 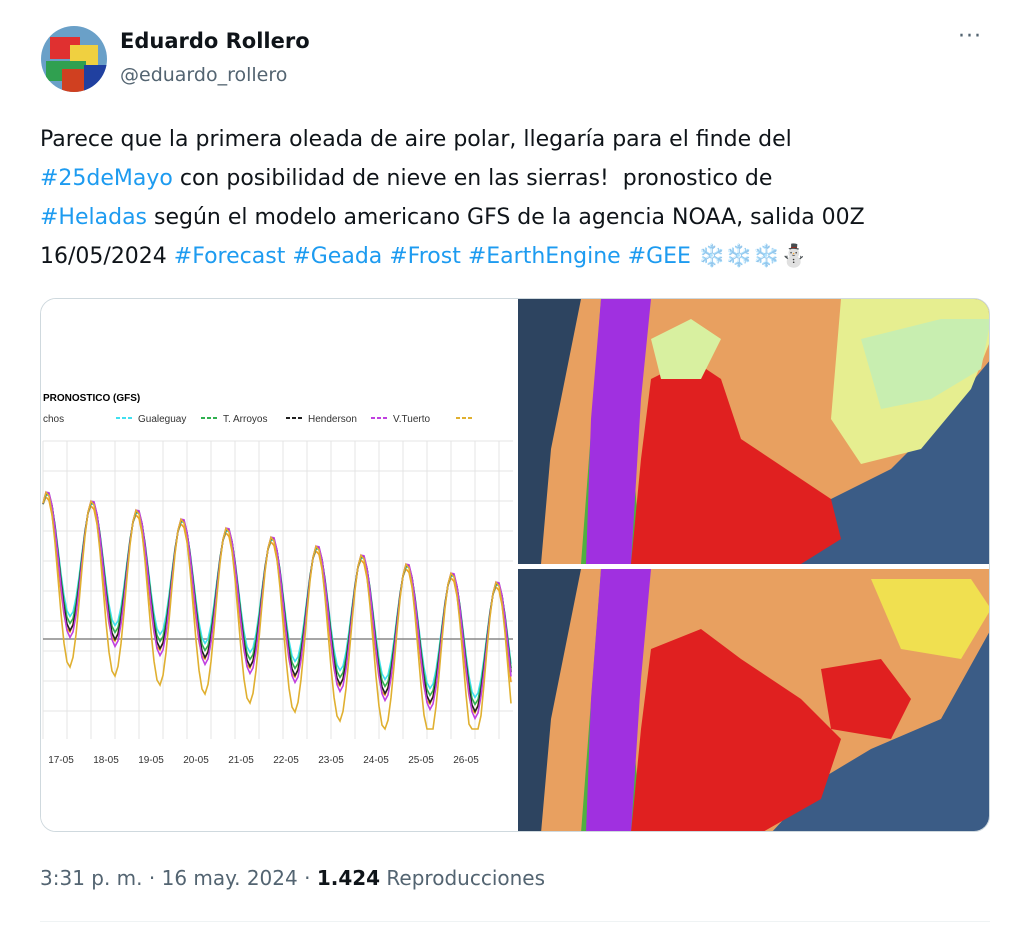 What do you see at coordinates (970, 36) in the screenshot?
I see `more-button: ···` at bounding box center [970, 36].